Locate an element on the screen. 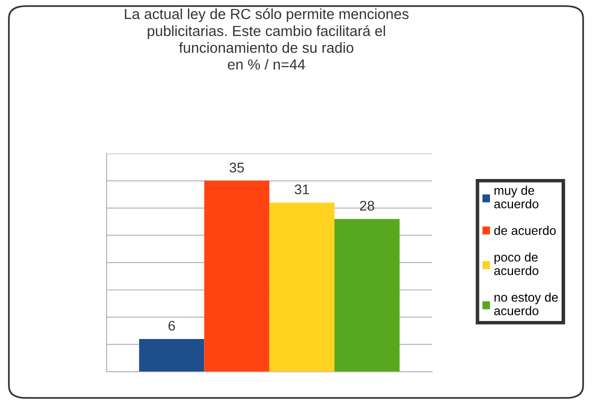 This screenshot has height=404, width=592. chart-title: La actual ley de RC sólo permite menciones publicitarias. Este cambio facilitará el funcionamiento de su radio en % / n=44 is located at coordinates (266, 39).